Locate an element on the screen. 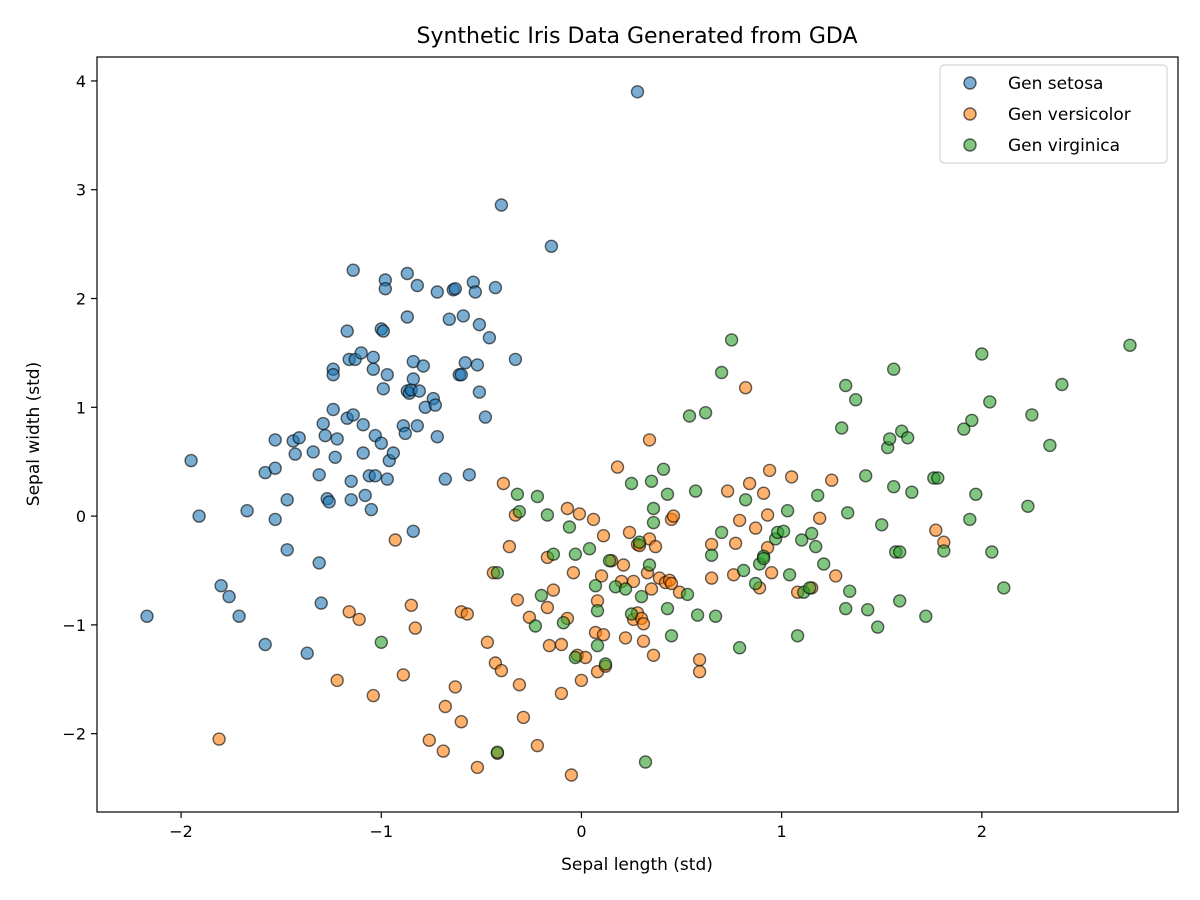 The width and height of the screenshot is (1200, 900). legend-label: Gen virginica is located at coordinates (1064, 146).